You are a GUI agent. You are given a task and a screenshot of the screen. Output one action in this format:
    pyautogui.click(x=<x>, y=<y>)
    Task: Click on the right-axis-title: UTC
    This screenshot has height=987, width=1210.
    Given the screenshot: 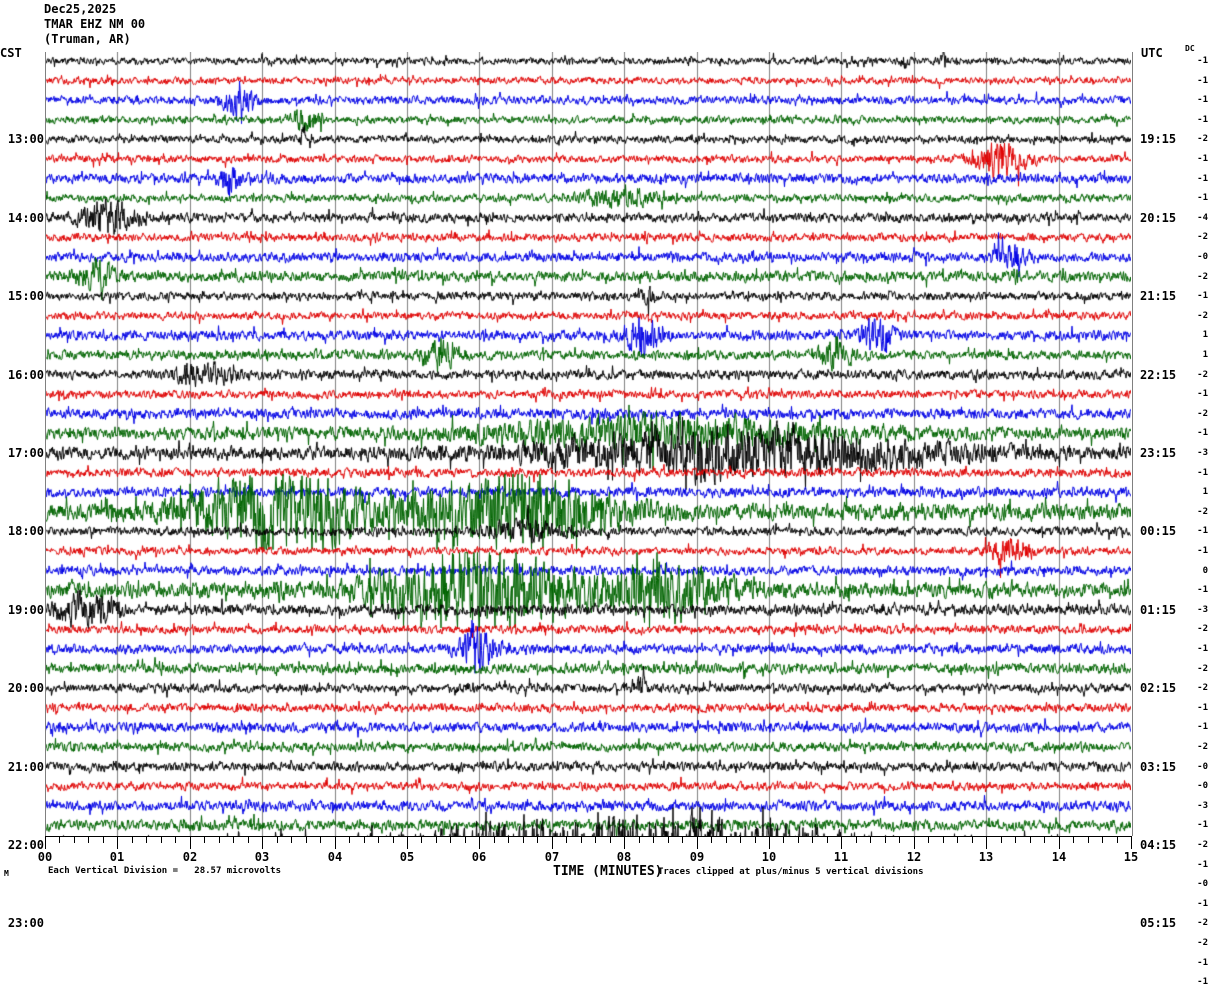 What is the action you would take?
    pyautogui.click(x=1152, y=53)
    